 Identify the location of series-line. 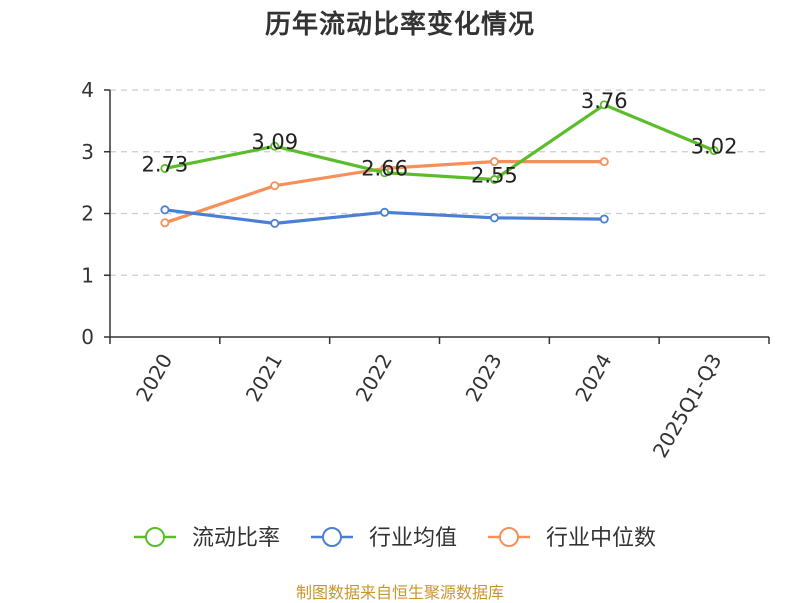
(439, 142).